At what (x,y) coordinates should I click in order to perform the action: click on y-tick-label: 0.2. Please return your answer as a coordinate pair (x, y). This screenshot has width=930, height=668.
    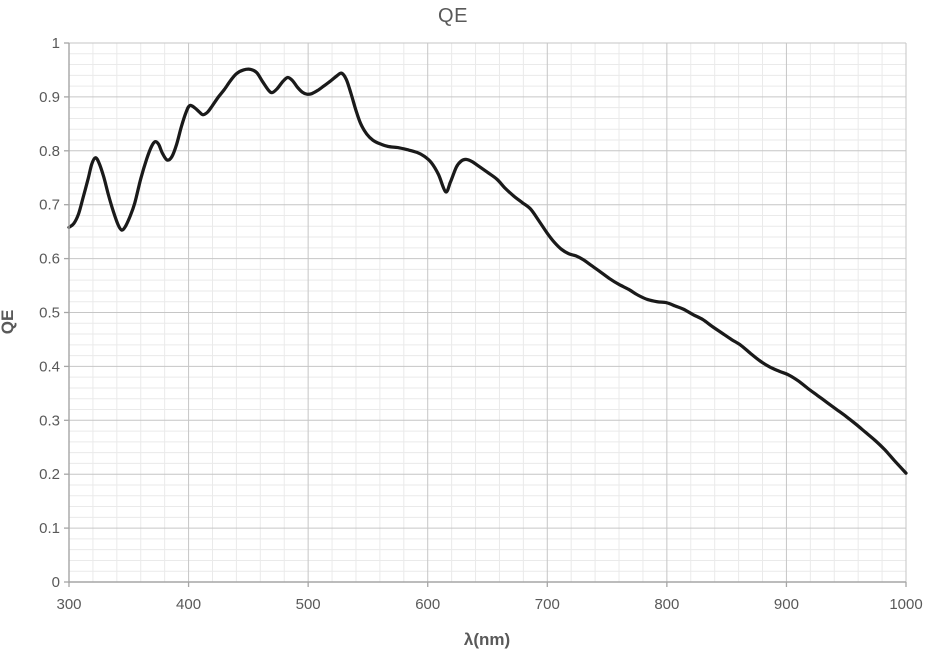
    Looking at the image, I should click on (49, 474).